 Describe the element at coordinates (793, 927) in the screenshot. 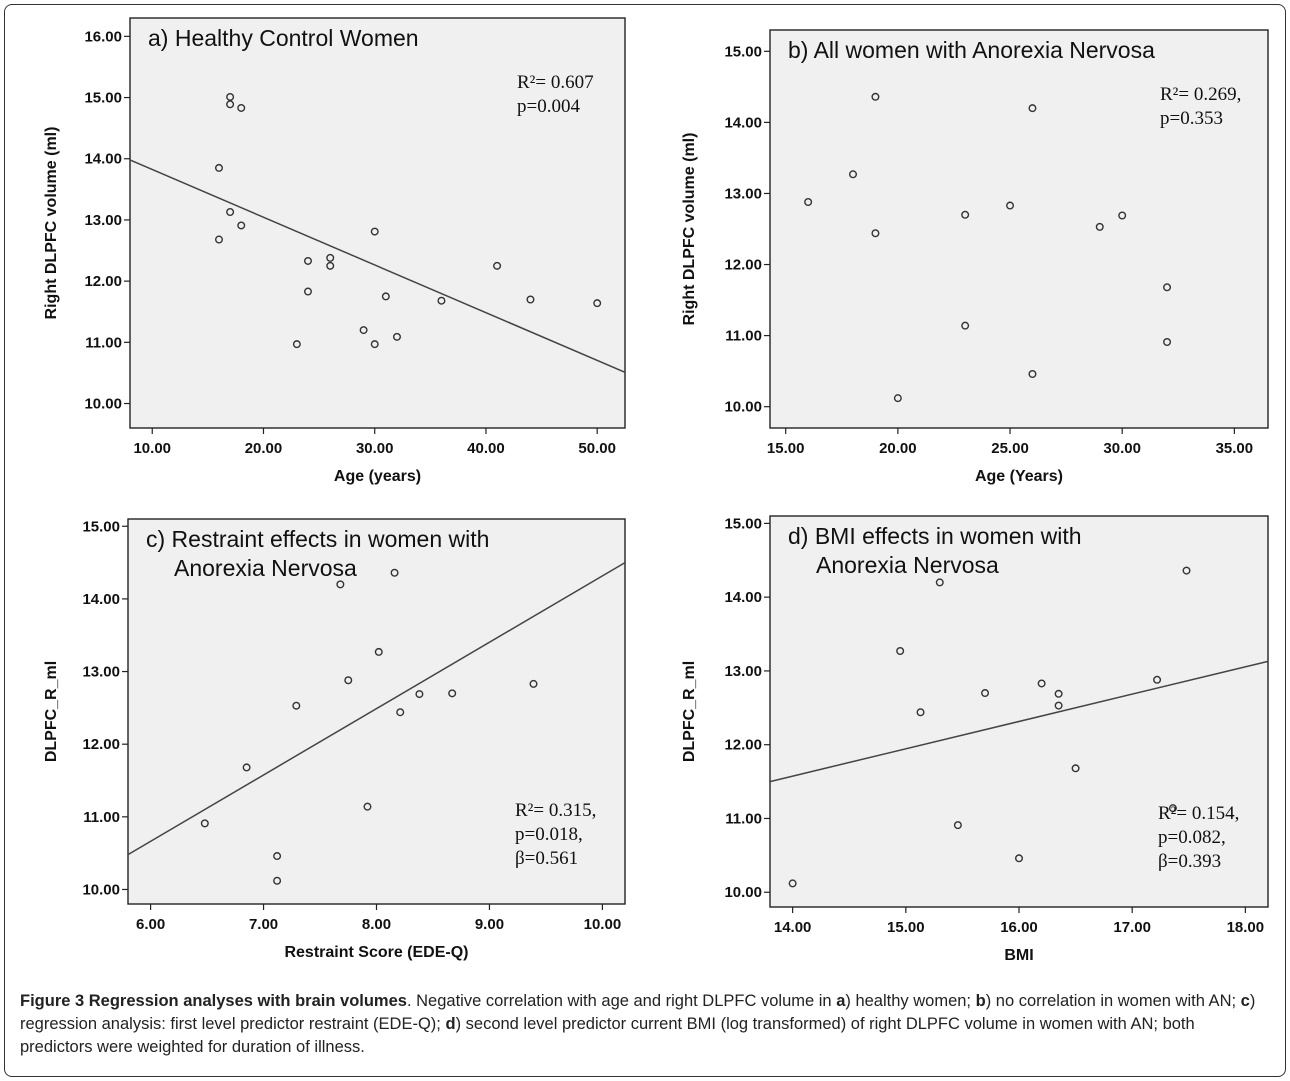

I see `x-tick-label: 14.00` at that location.